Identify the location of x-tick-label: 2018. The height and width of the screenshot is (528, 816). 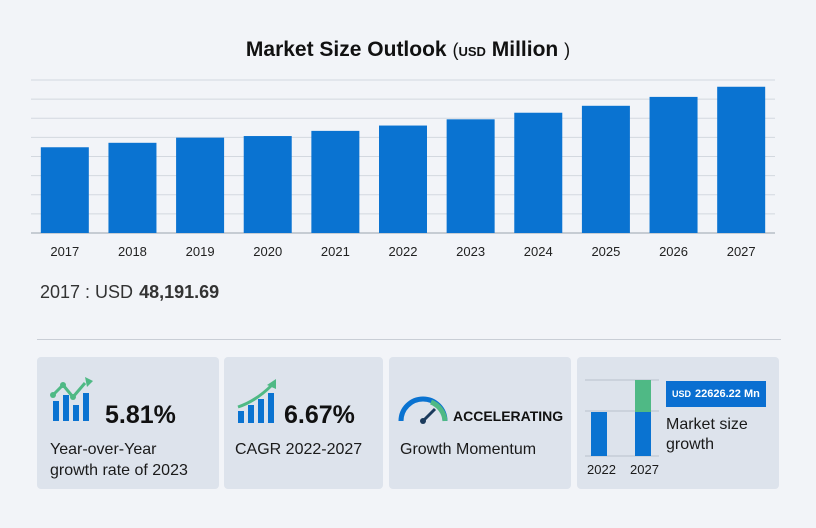
(132, 251).